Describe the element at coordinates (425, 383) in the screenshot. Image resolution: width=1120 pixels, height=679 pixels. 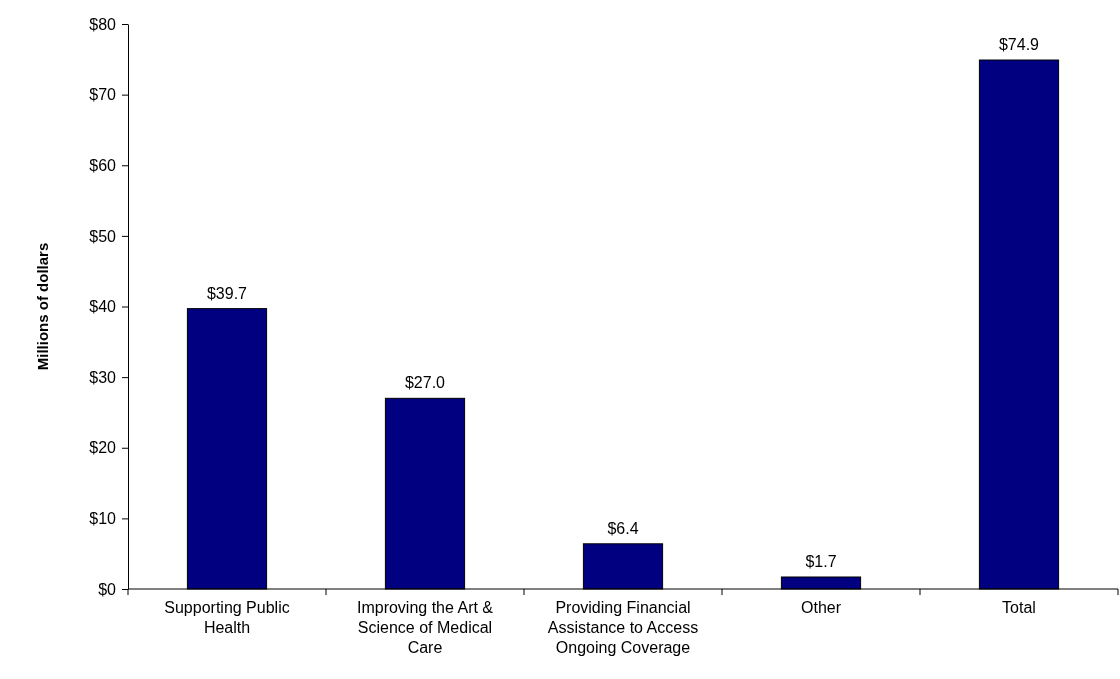
I see `data-label: $27.0` at that location.